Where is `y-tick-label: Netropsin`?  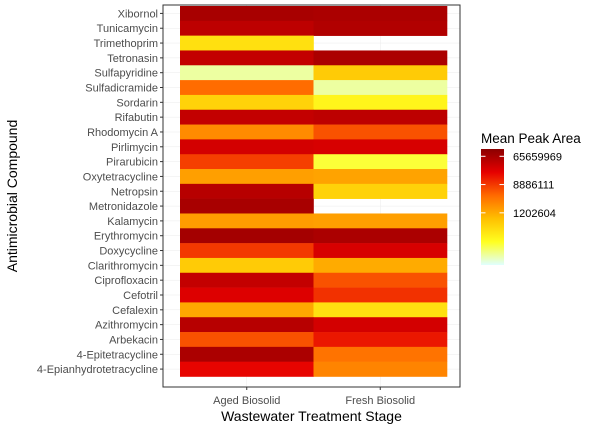 y-tick-label: Netropsin is located at coordinates (134, 192).